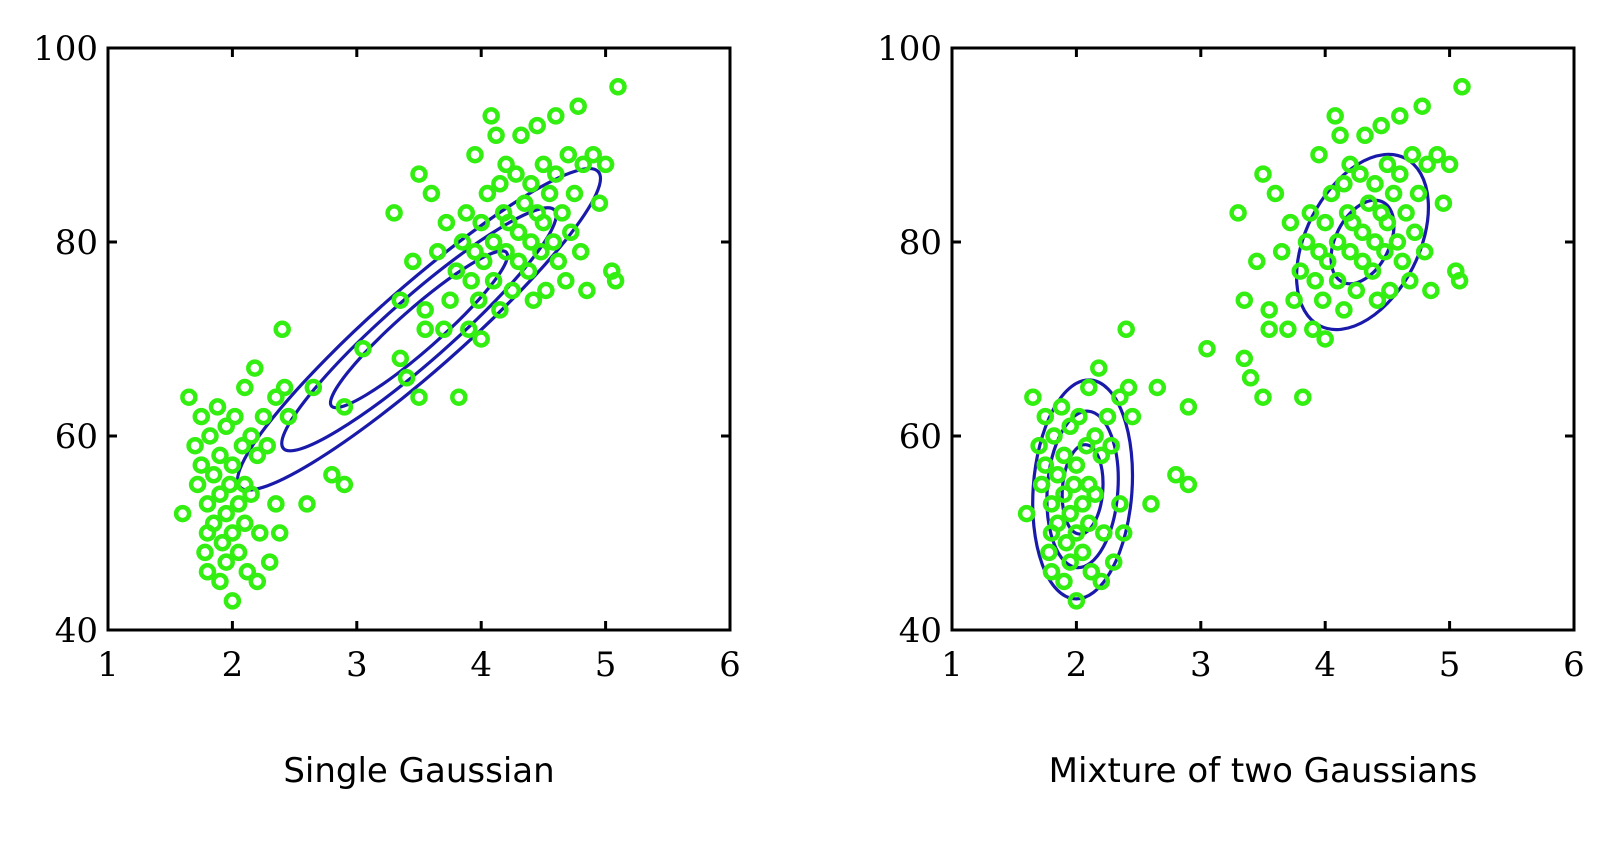  I want to click on single-gaussian-ytick-label-3: 100, so click(65, 49).